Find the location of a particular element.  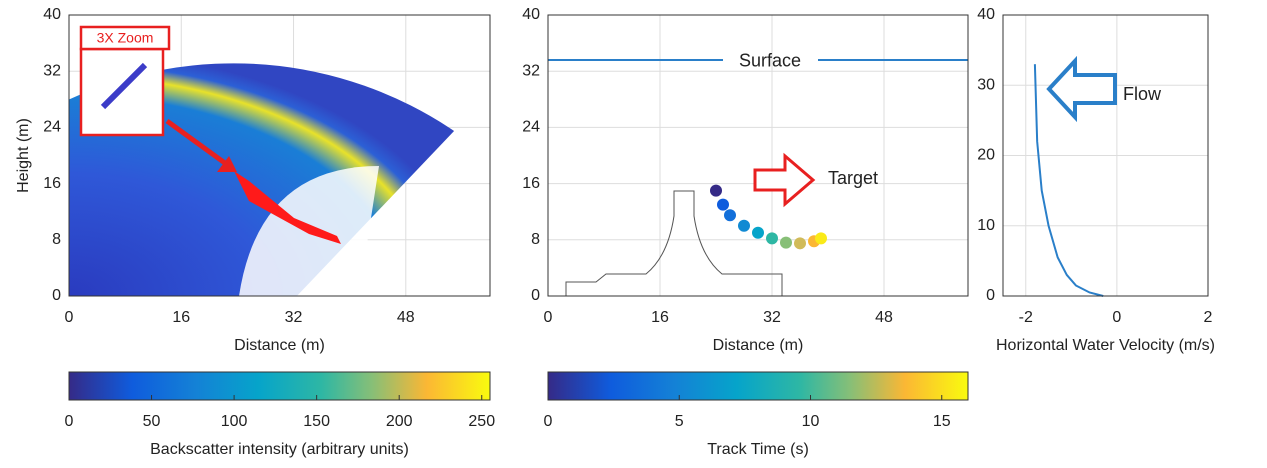

colorbar-tick-label: 250 is located at coordinates (481, 421).